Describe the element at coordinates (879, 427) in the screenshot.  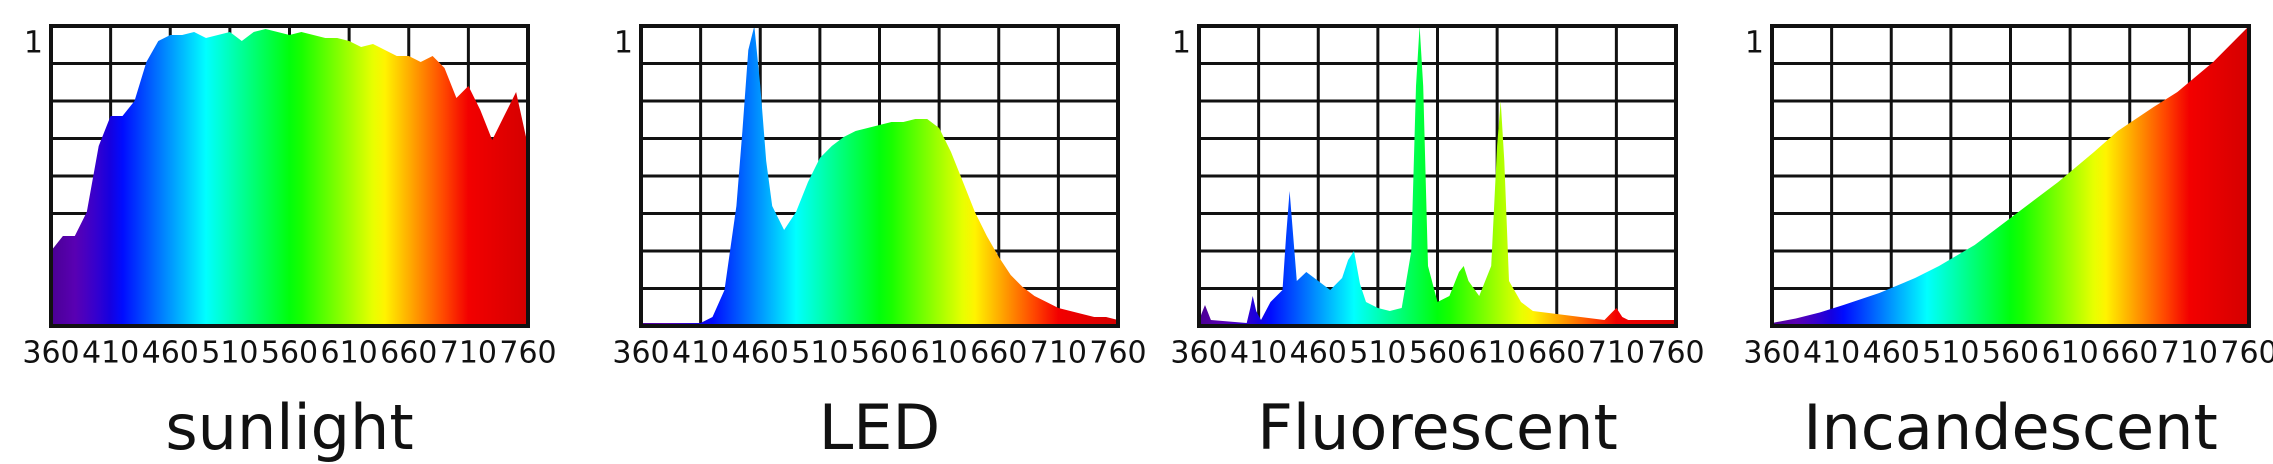
I see `chart-title: LED` at that location.